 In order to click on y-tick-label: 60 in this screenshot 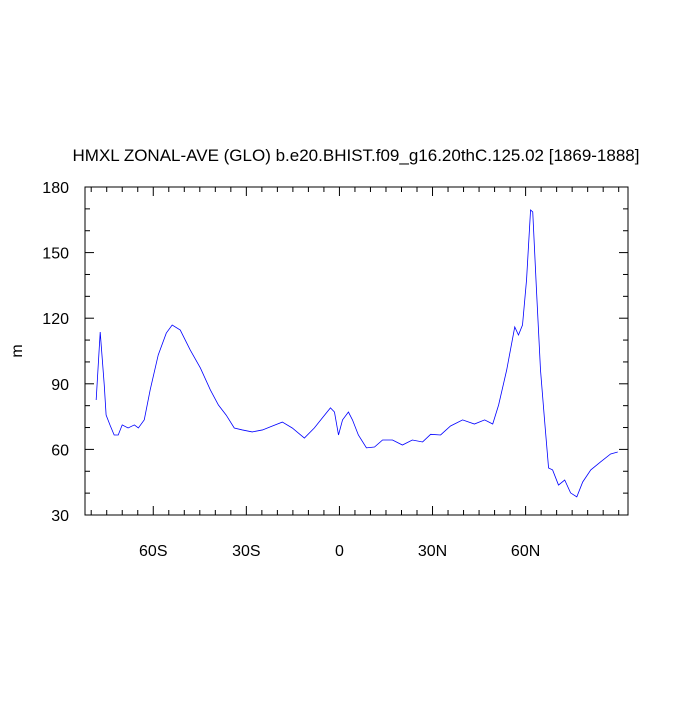, I will do `click(60, 450)`.